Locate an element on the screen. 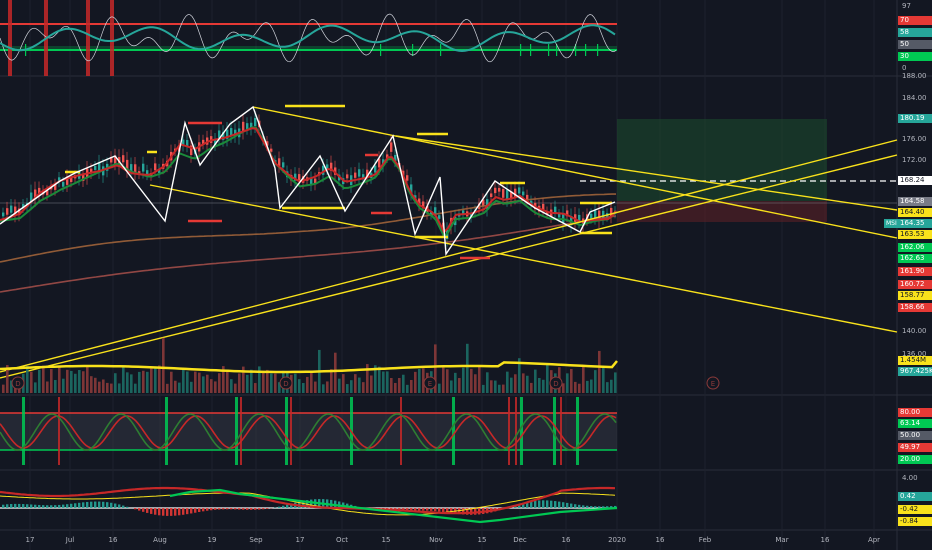 The height and width of the screenshot is (550, 932). macd-signal-line is located at coordinates (308, 504).